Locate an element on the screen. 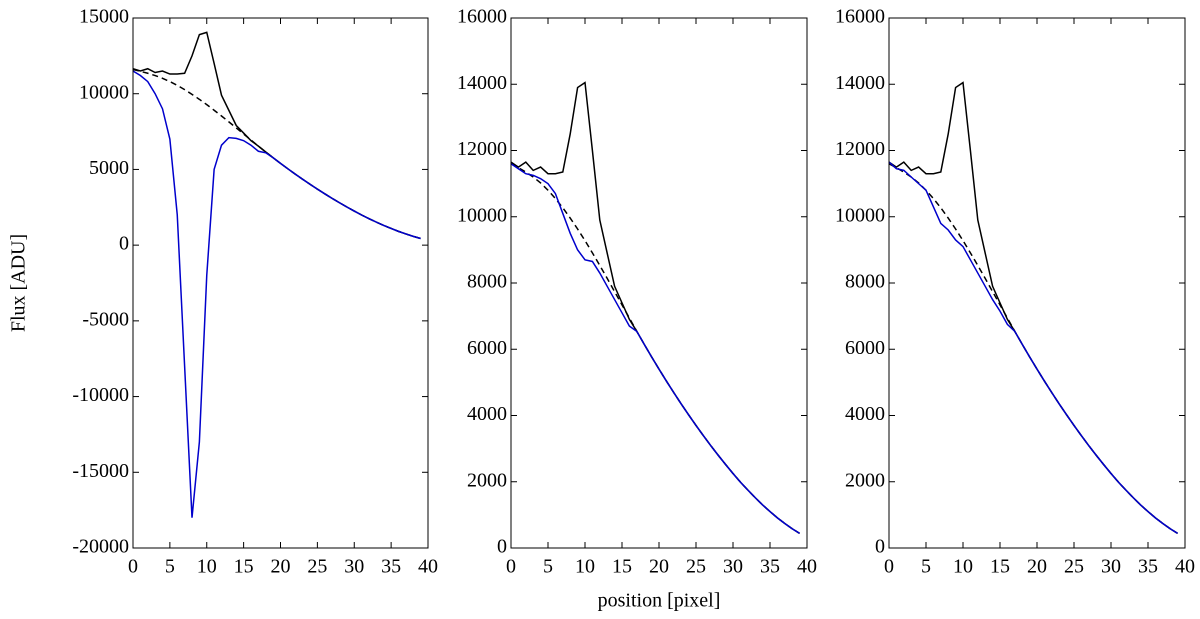  y-axis-label: Flux [ADU] is located at coordinates (19, 283).